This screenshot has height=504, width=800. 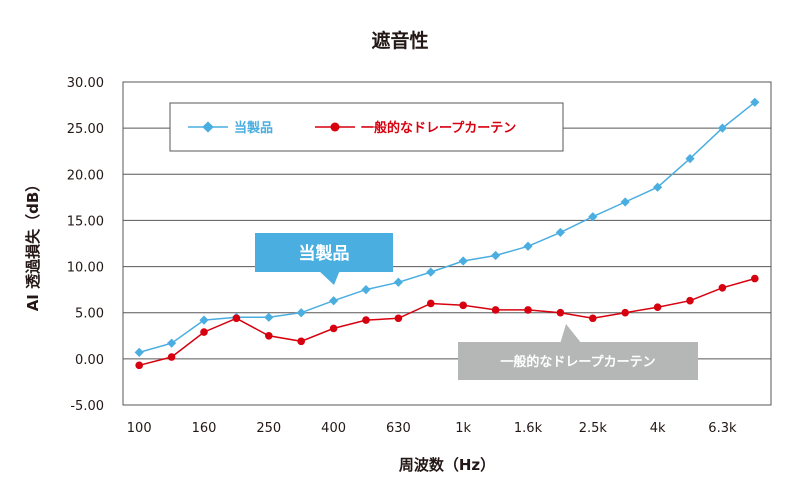 I want to click on chart-title: 遮音性, so click(x=399, y=40).